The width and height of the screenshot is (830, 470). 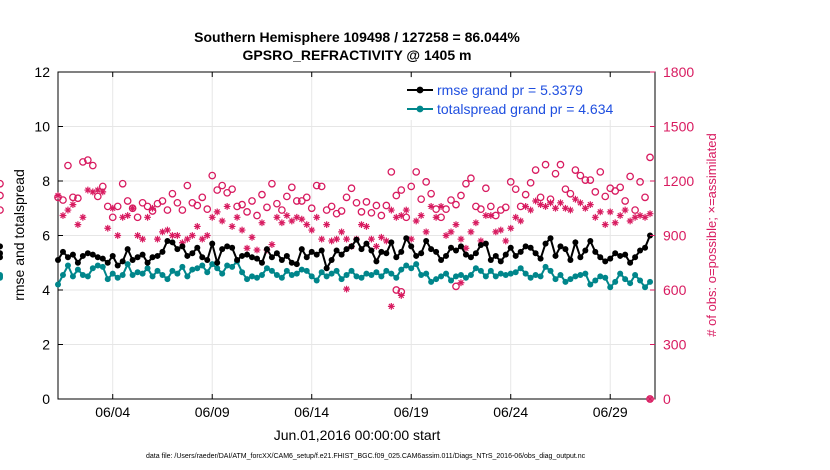 What do you see at coordinates (42, 127) in the screenshot?
I see `y-tick-label-5: 10` at bounding box center [42, 127].